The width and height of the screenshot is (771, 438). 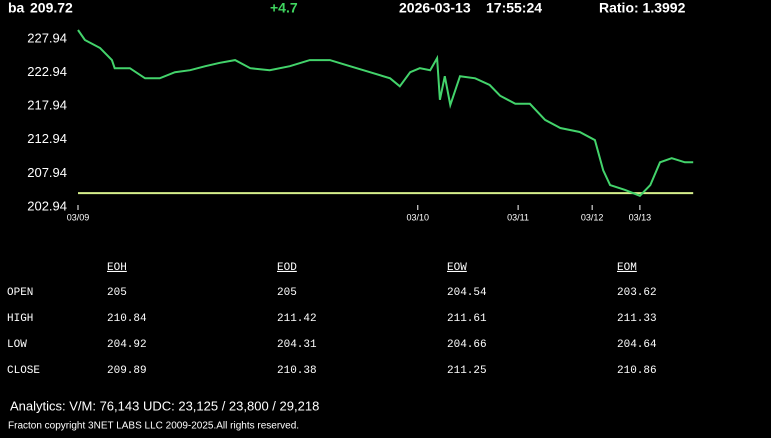 What do you see at coordinates (297, 345) in the screenshot?
I see `cell: 204.31` at bounding box center [297, 345].